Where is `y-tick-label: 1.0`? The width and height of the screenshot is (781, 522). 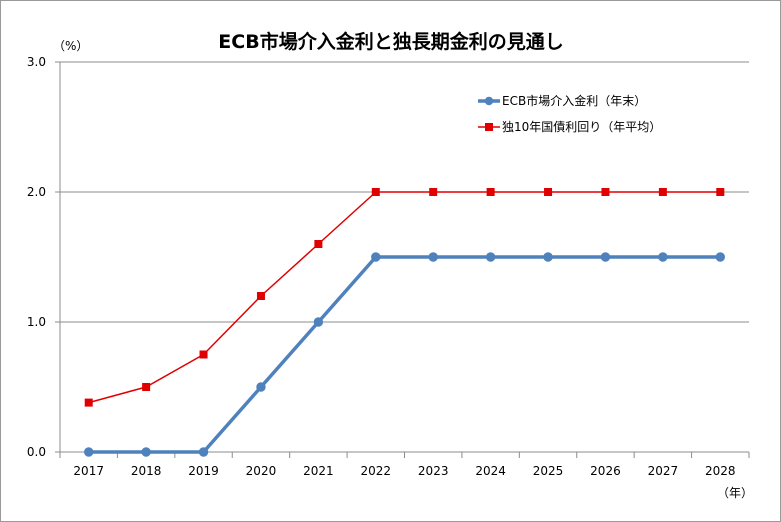 y-tick-label: 1.0 is located at coordinates (36, 322).